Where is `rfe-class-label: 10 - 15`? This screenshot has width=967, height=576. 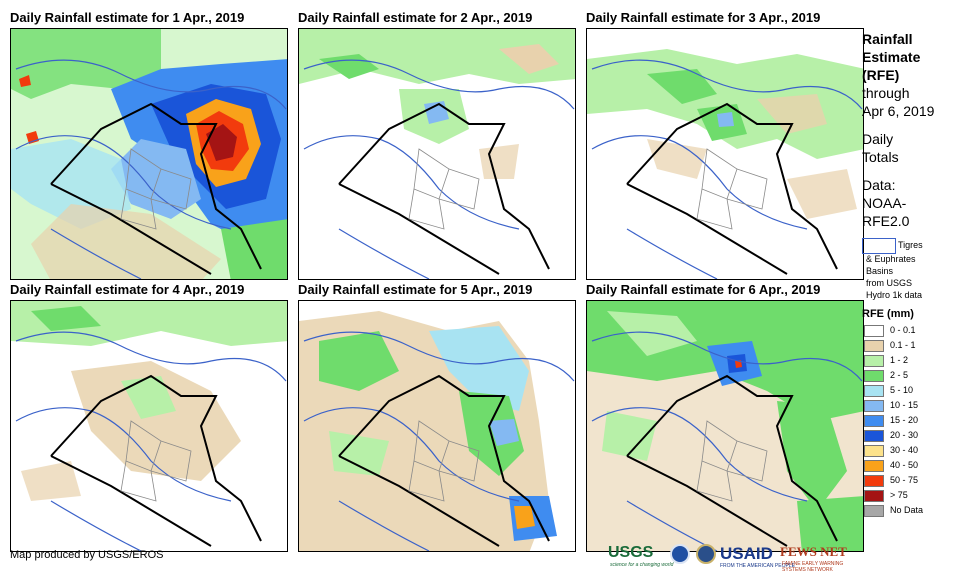
rfe-class-label: 10 - 15 is located at coordinates (904, 405).